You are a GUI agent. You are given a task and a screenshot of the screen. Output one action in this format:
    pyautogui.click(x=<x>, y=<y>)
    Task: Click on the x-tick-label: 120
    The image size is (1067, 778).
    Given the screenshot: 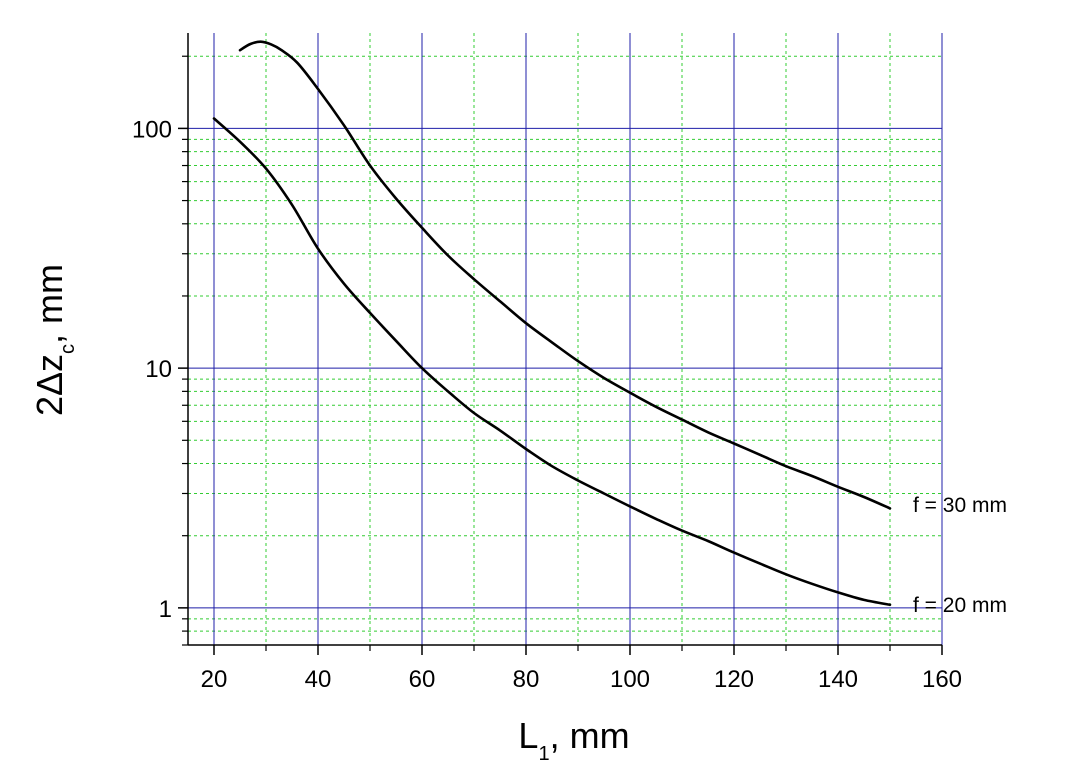 What is the action you would take?
    pyautogui.click(x=734, y=679)
    